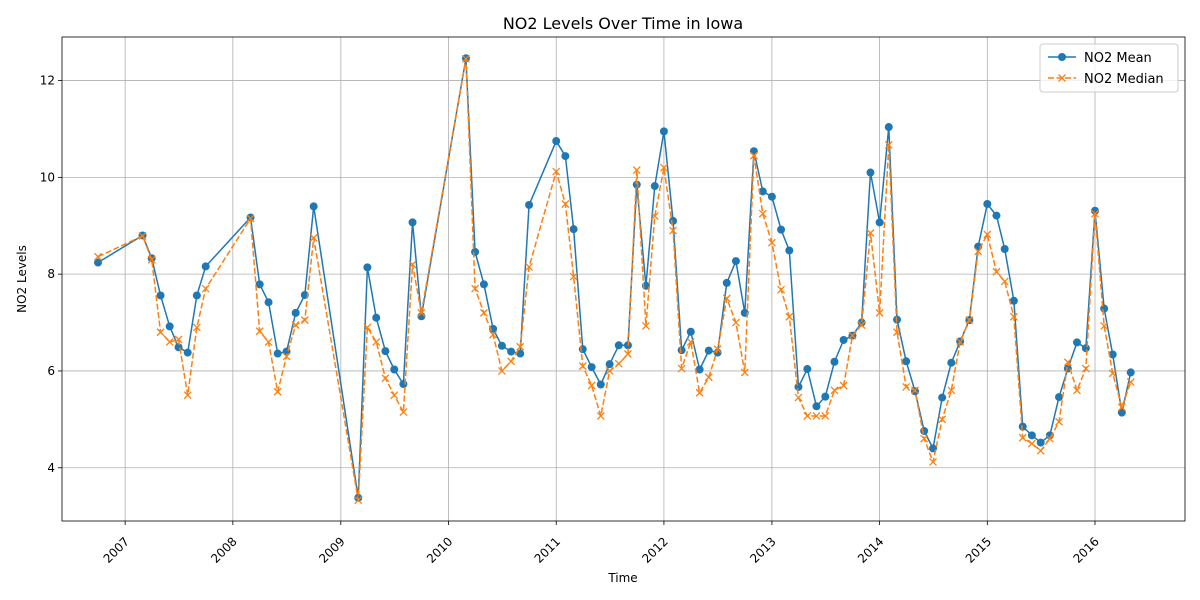 Image resolution: width=1200 pixels, height=600 pixels. What do you see at coordinates (51, 371) in the screenshot?
I see `y-tick-label: 6` at bounding box center [51, 371].